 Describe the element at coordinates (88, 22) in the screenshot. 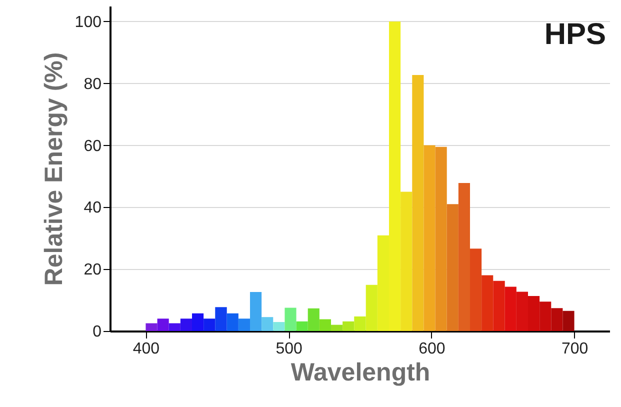

I see `y-tick-label: 100` at that location.